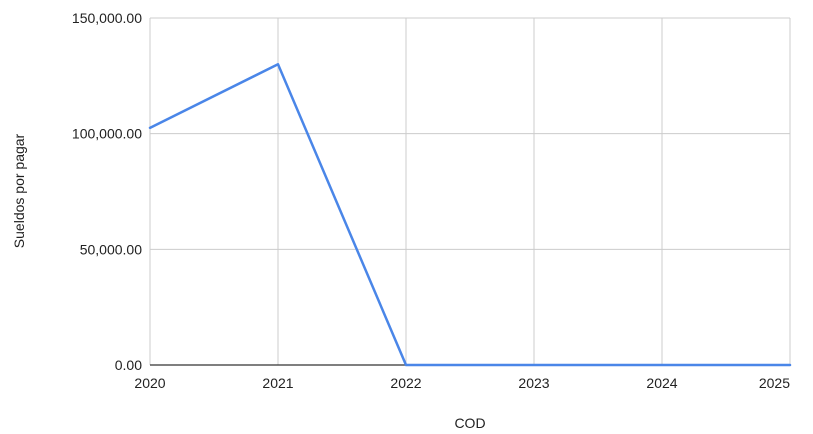 The height and width of the screenshot is (434, 813). Describe the element at coordinates (107, 18) in the screenshot. I see `y-tick-label: 150,000.00` at that location.